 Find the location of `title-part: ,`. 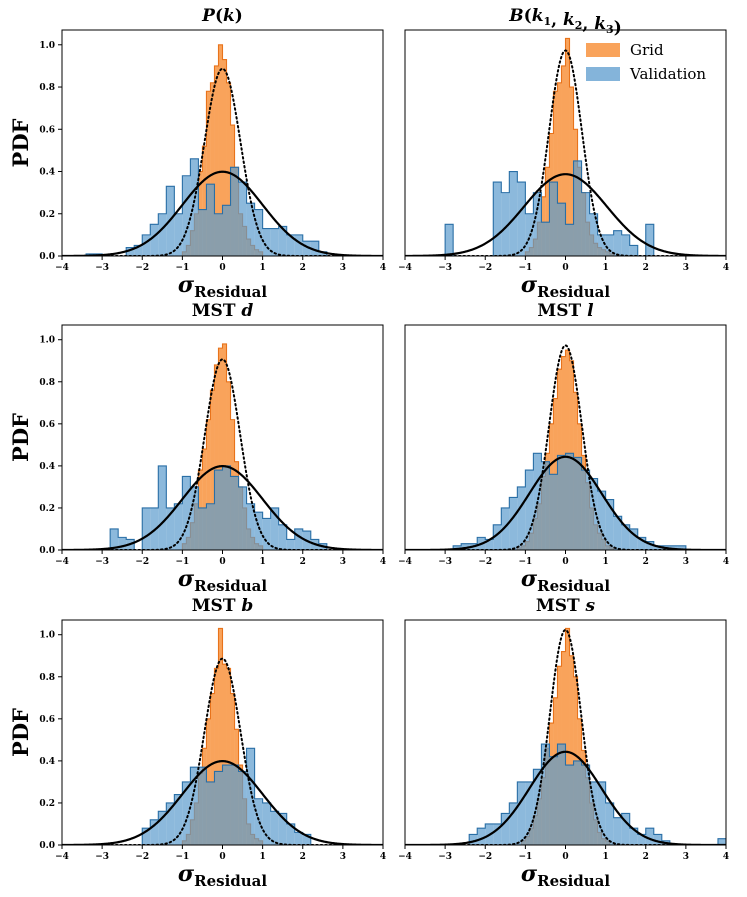

title-part: , is located at coordinates (588, 24).